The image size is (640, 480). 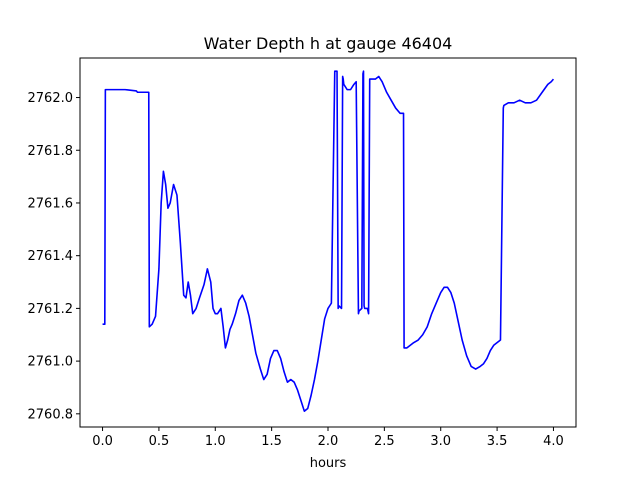 I want to click on x-tick-label: 0.5, so click(x=159, y=441).